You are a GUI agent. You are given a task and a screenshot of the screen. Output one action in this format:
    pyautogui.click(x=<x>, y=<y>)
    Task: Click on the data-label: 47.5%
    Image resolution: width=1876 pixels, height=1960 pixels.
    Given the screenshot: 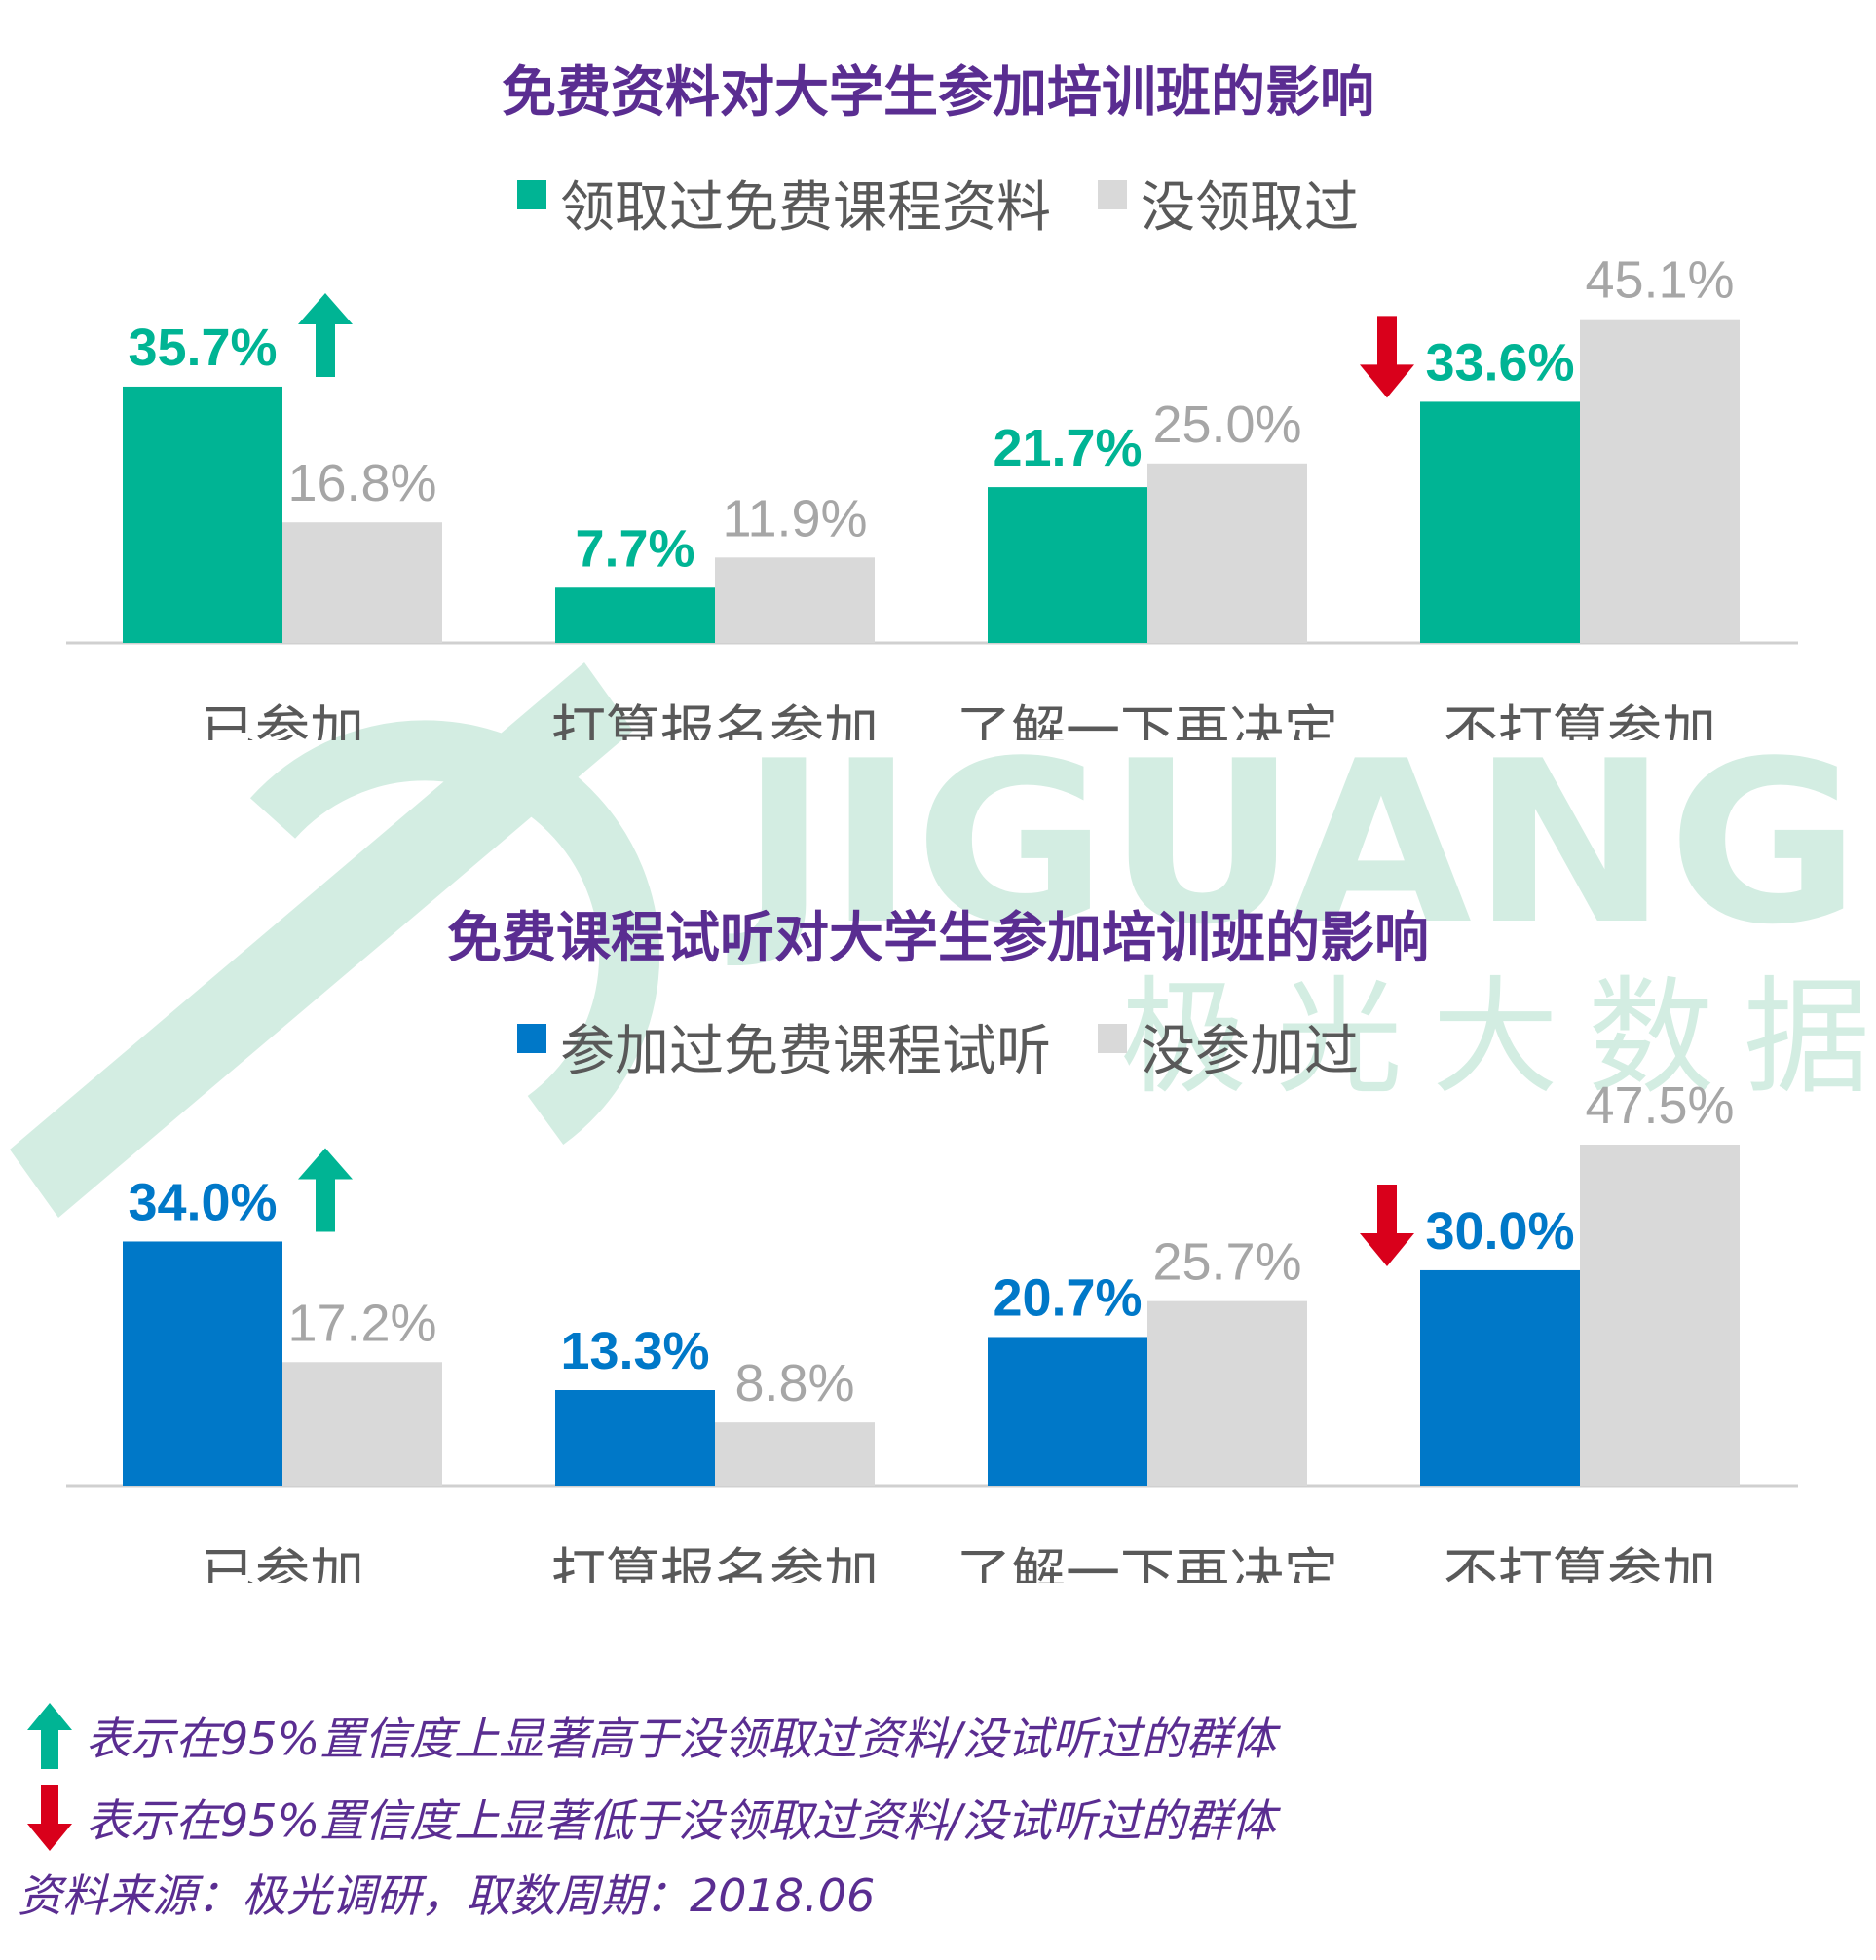 What is the action you would take?
    pyautogui.click(x=1659, y=1106)
    